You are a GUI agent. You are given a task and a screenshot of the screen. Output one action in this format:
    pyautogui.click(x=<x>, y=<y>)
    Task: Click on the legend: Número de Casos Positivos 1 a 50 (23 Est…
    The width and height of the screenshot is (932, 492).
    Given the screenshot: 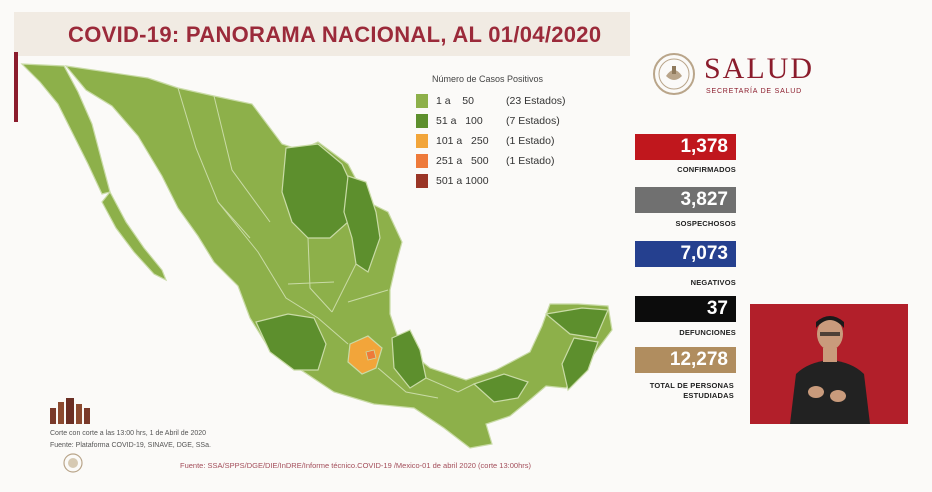 What is the action you would take?
    pyautogui.click(x=516, y=132)
    